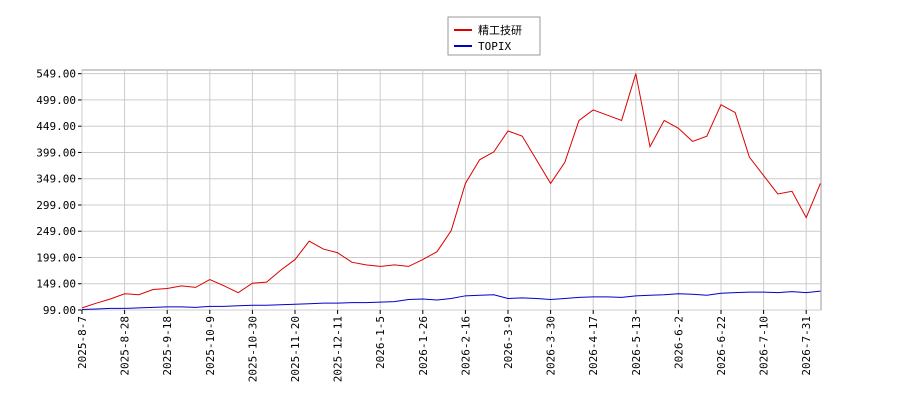  I want to click on x-tick-label: 2026-7-31, so click(806, 346).